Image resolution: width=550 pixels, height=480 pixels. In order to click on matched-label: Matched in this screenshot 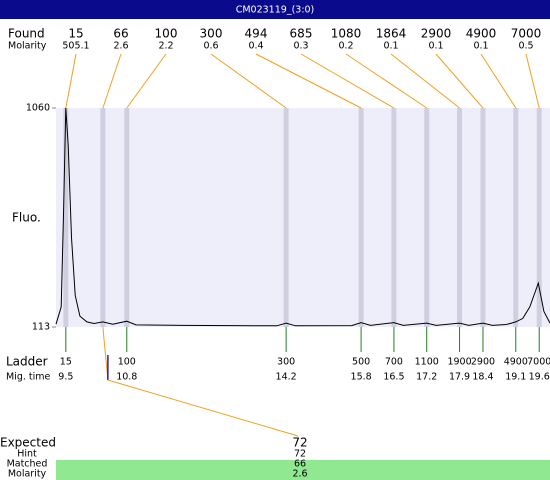, I will do `click(27, 464)`.